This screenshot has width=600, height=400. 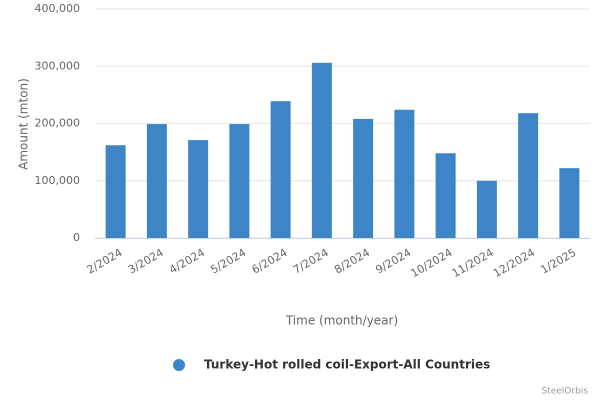 What do you see at coordinates (58, 8) in the screenshot?
I see `y-tick-label: 400,000` at bounding box center [58, 8].